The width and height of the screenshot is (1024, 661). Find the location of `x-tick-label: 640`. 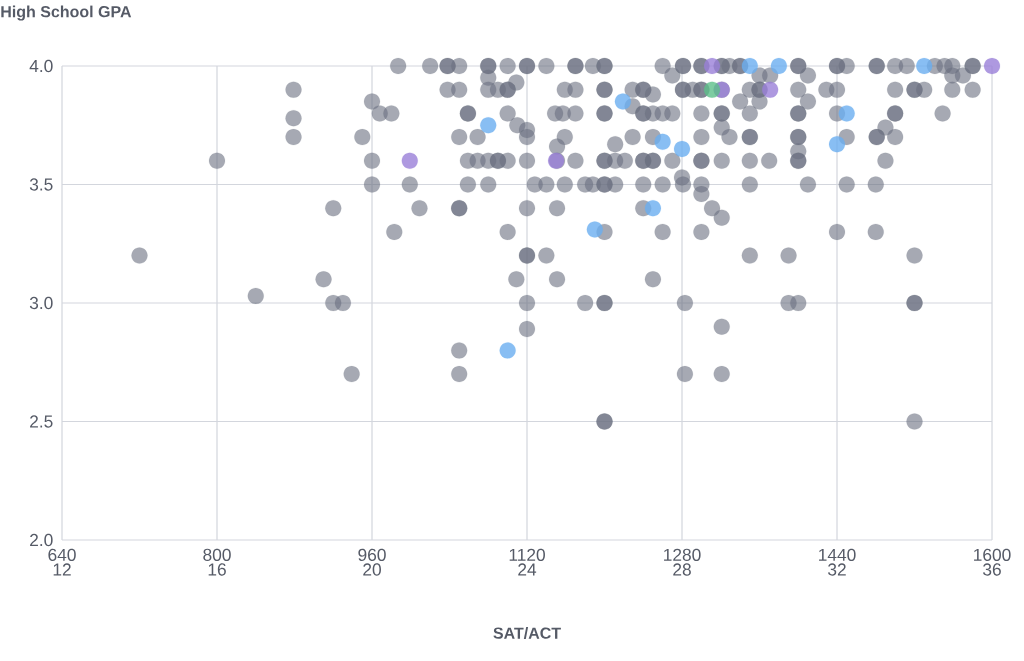

x-tick-label: 640 is located at coordinates (62, 554).